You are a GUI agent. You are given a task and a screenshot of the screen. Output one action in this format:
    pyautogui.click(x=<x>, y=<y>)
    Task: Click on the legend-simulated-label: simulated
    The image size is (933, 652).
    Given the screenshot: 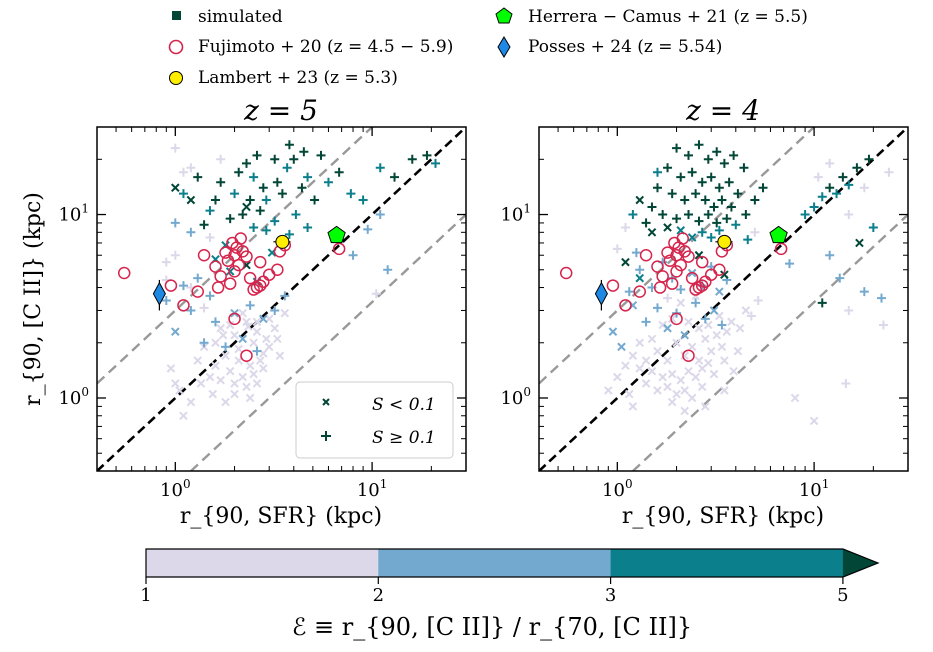 What is the action you would take?
    pyautogui.click(x=240, y=17)
    